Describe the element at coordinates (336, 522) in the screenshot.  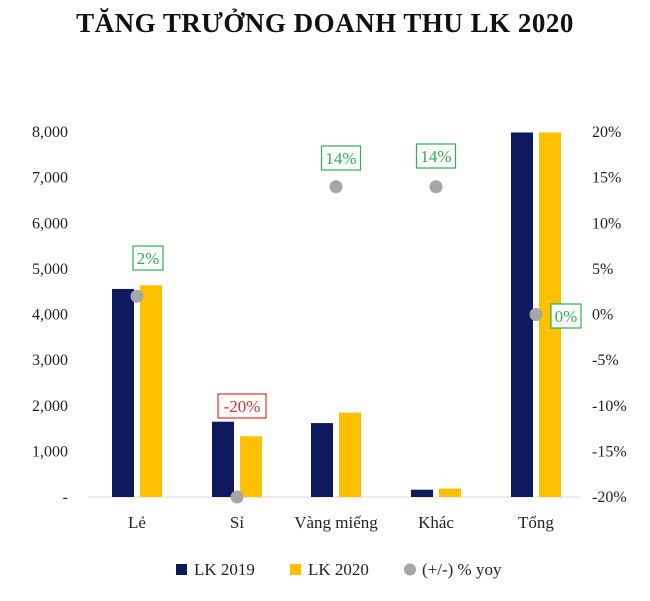
I see `category-label: Vàng miếng` at that location.